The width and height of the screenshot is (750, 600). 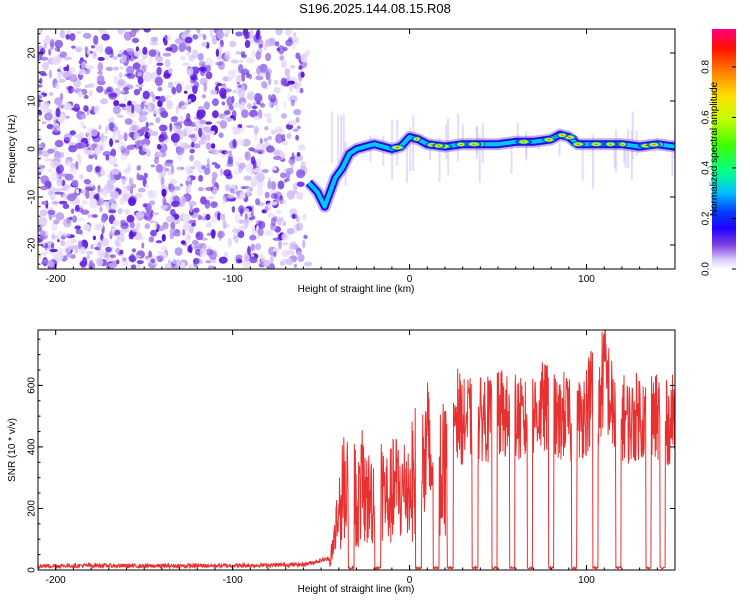 What do you see at coordinates (356, 289) in the screenshot?
I see `spectrogram-x-label: Height of straight line (km)` at bounding box center [356, 289].